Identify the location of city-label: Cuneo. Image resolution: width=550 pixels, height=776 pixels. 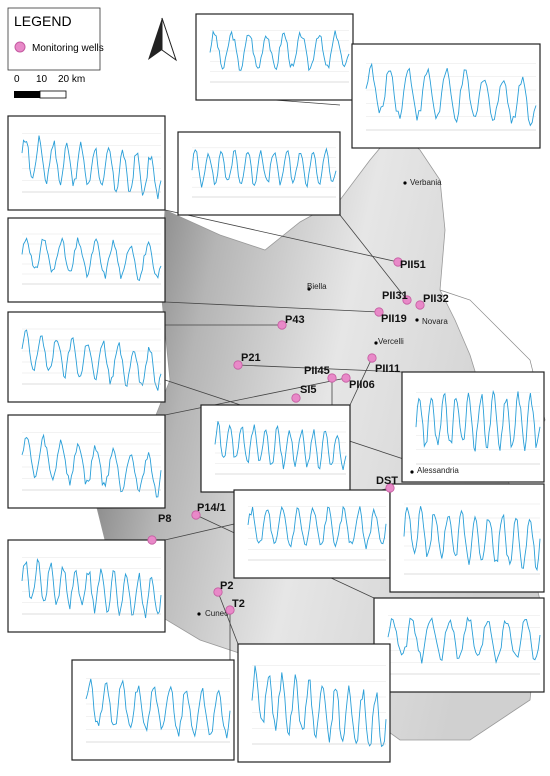
(217, 613).